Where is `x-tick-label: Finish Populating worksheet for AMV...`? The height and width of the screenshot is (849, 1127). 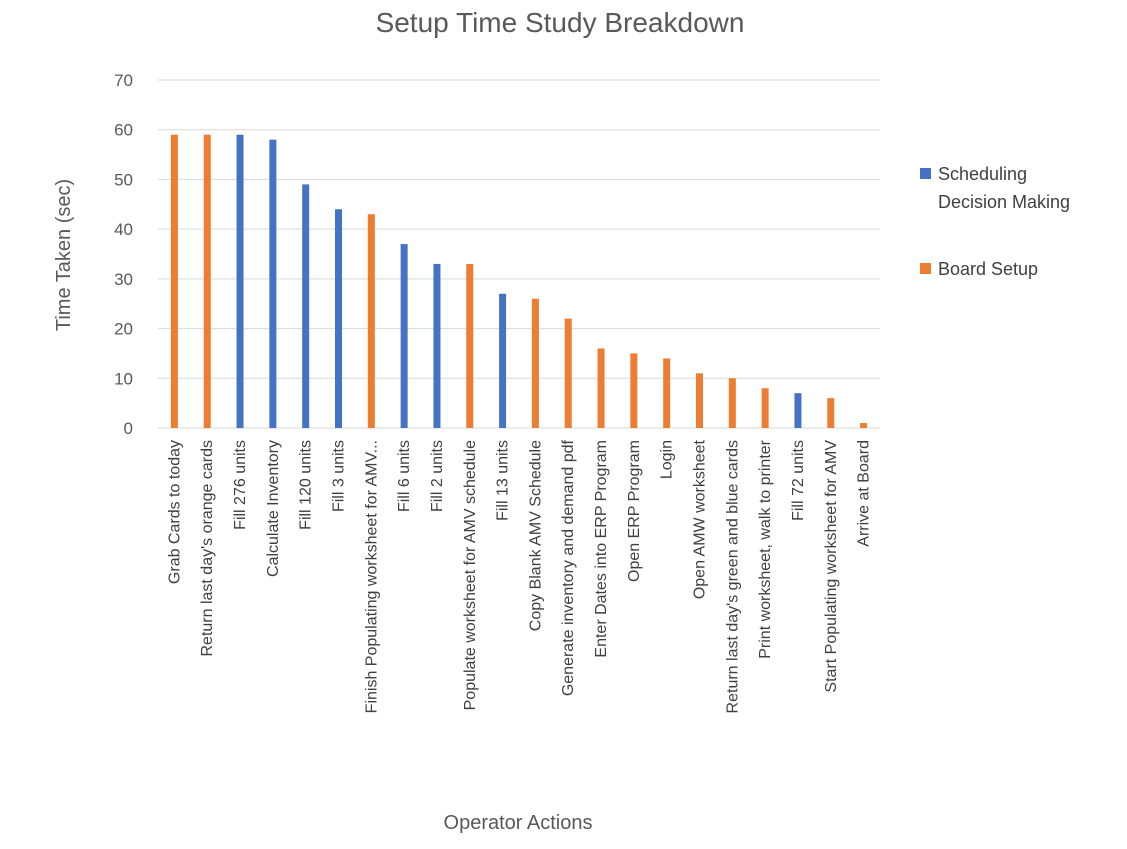
x-tick-label: Finish Populating worksheet for AMV... is located at coordinates (371, 576).